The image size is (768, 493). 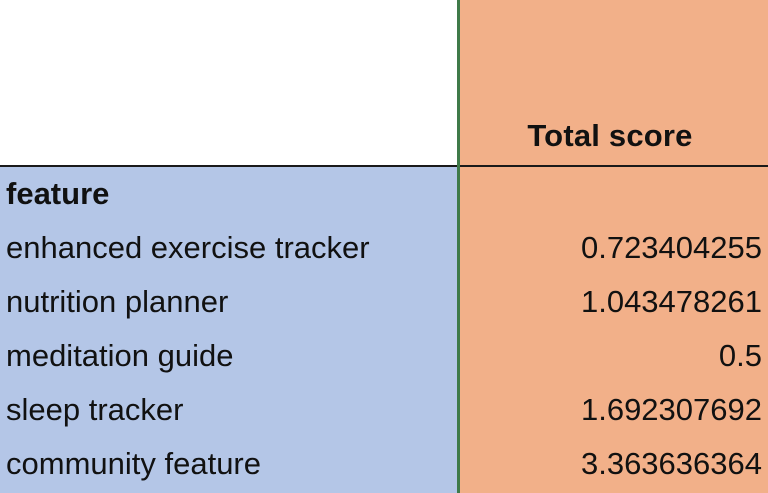 What do you see at coordinates (120, 355) in the screenshot?
I see `feature-cell: meditation guide` at bounding box center [120, 355].